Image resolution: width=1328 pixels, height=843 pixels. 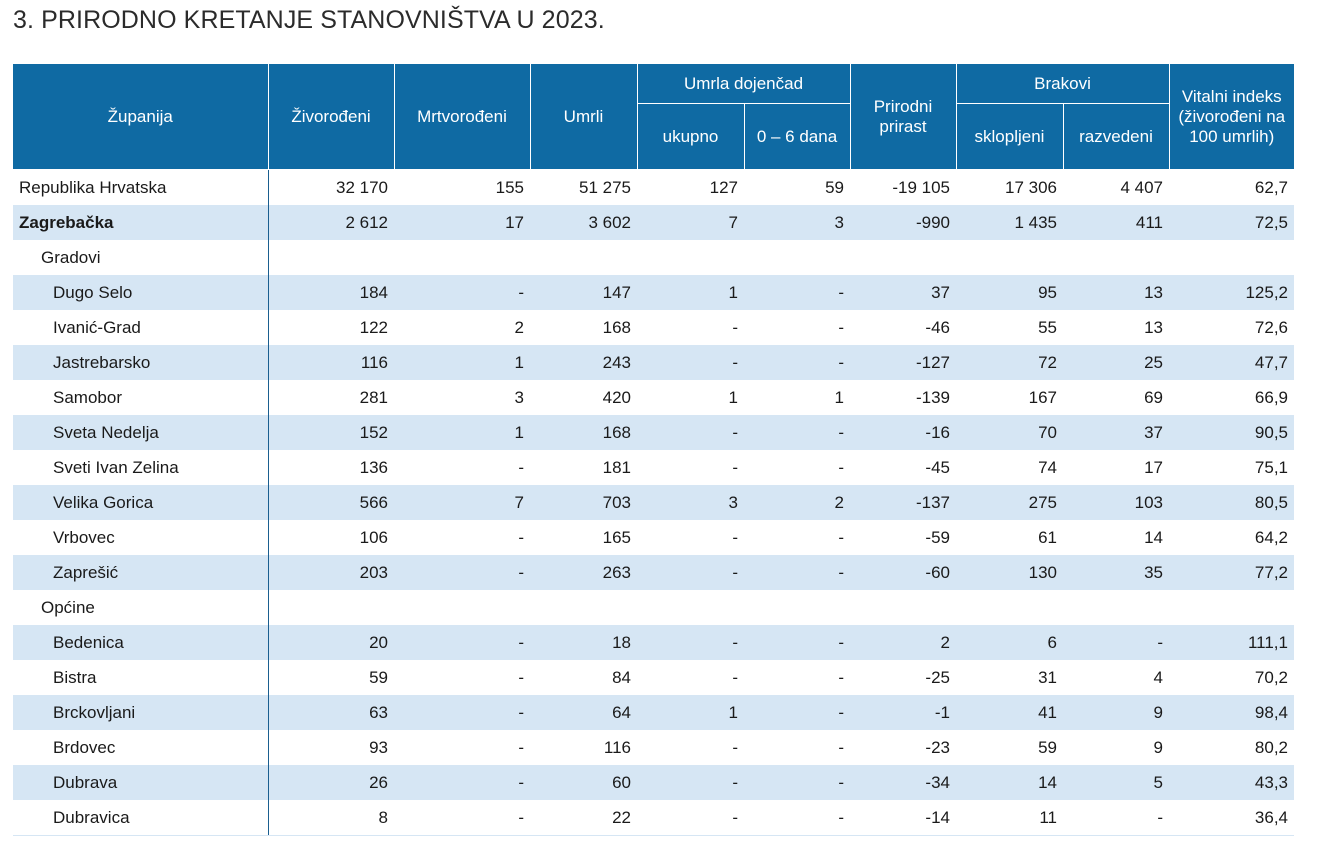 I want to click on cell-umrli: 51 275, so click(x=605, y=187).